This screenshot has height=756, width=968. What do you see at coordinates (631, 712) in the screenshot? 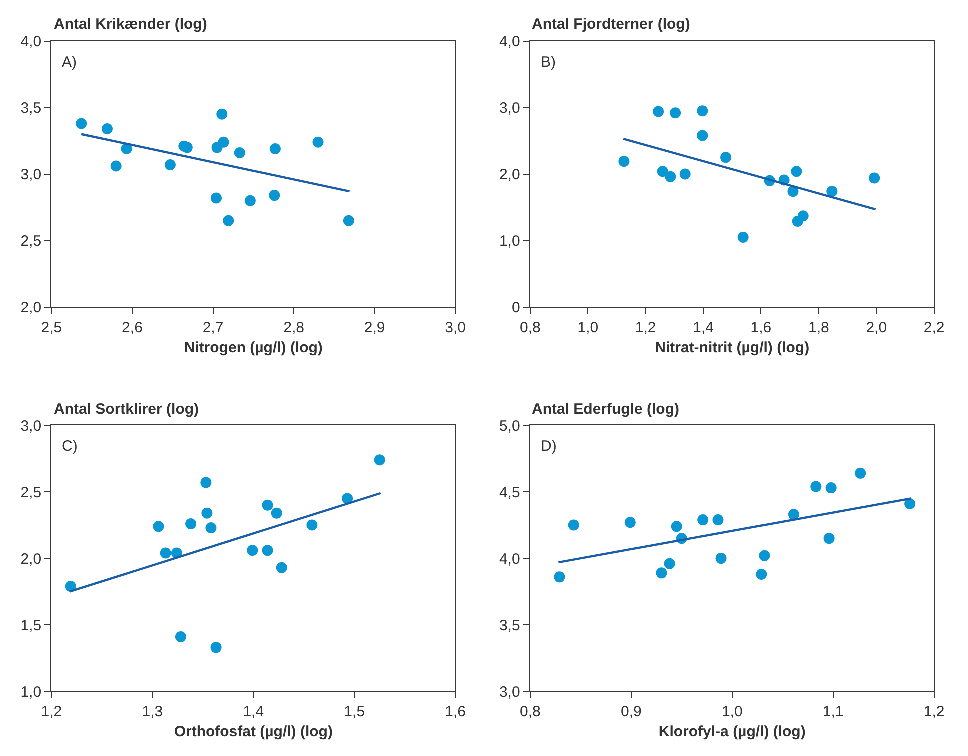
I see `x-tick-label: 0,9` at bounding box center [631, 712].